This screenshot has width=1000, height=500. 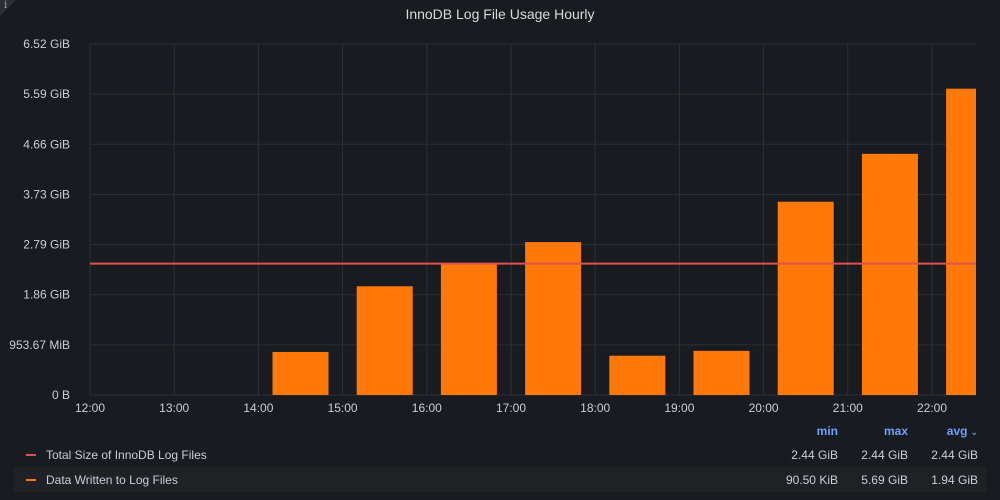 I want to click on legend-header-min: min, so click(x=803, y=431).